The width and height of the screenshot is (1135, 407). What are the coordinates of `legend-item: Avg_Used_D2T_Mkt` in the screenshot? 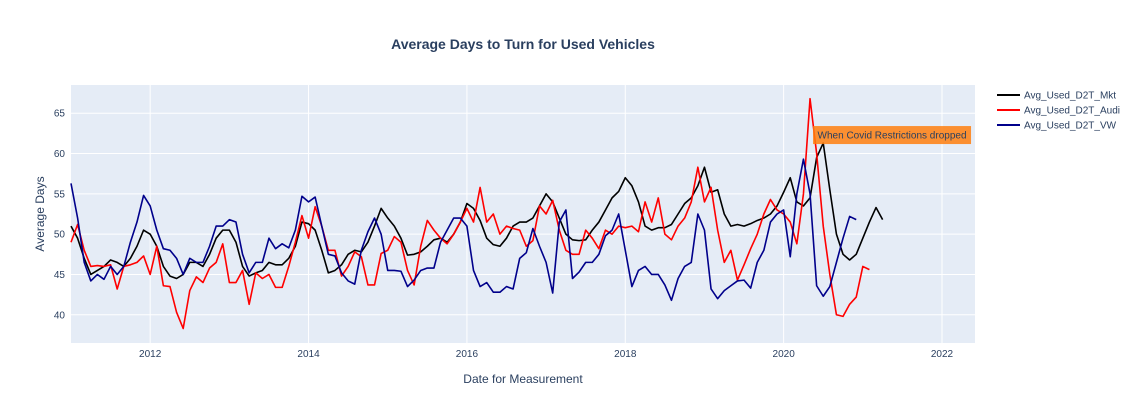 It's located at (1056, 96).